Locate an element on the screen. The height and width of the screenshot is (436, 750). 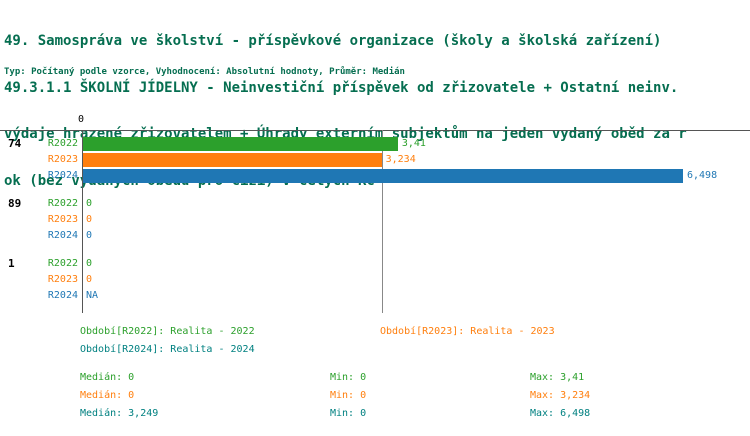
bar-value-label: 3,234 is located at coordinates (400, 159).